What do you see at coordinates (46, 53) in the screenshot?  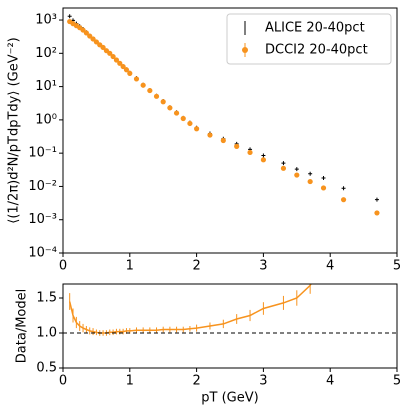 I see `y-tick-label: 10²` at bounding box center [46, 53].